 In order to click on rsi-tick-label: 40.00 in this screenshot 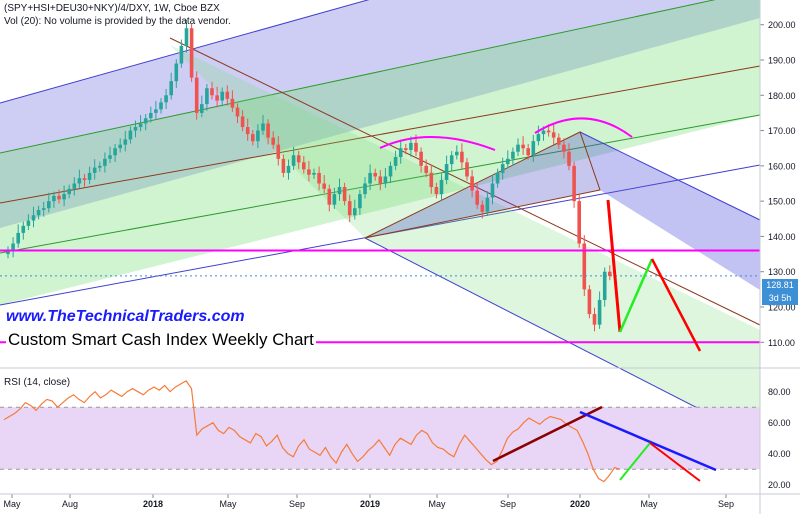, I will do `click(779, 454)`.